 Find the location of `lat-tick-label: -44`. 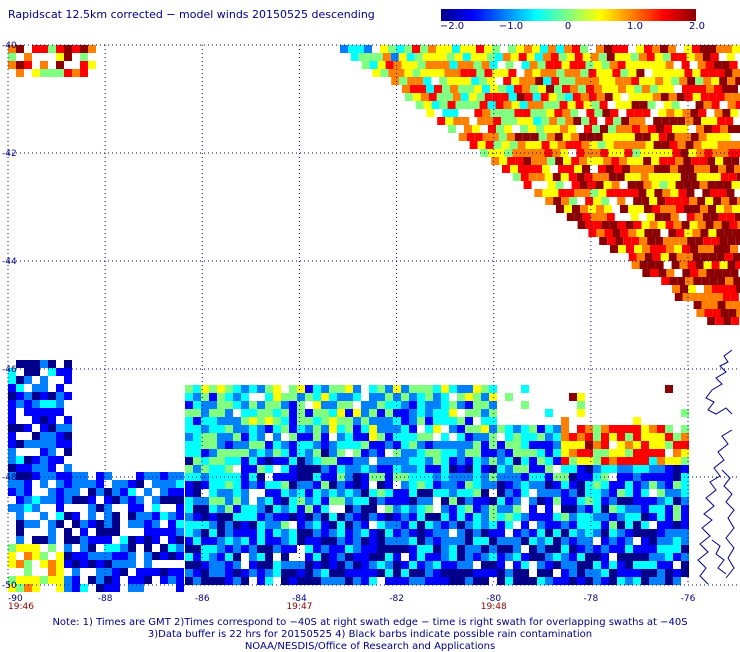

lat-tick-label: -44 is located at coordinates (9, 262).